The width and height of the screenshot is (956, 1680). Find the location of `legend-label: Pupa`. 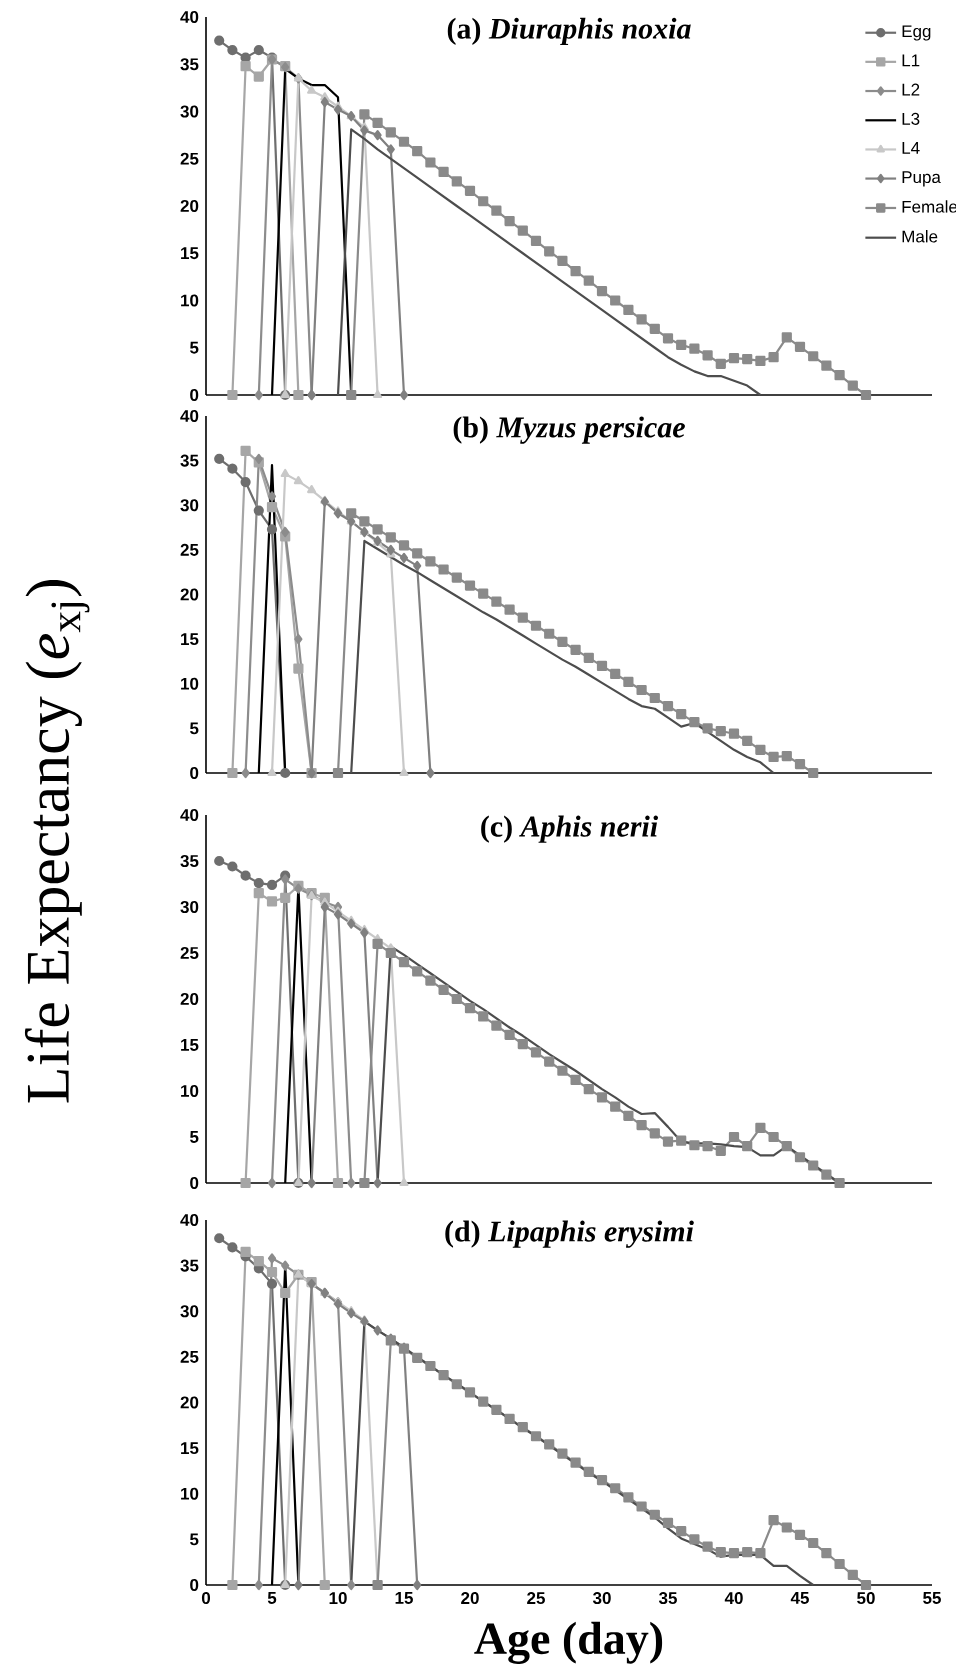

legend-label: Pupa is located at coordinates (921, 179).